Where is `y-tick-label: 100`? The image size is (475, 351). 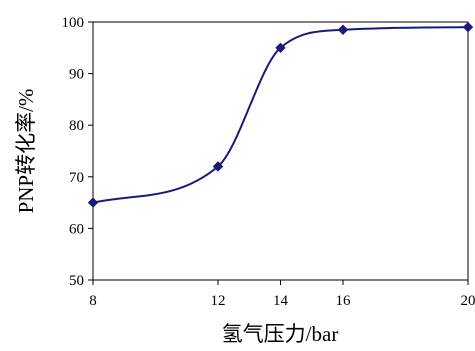 y-tick-label: 100 is located at coordinates (73, 23).